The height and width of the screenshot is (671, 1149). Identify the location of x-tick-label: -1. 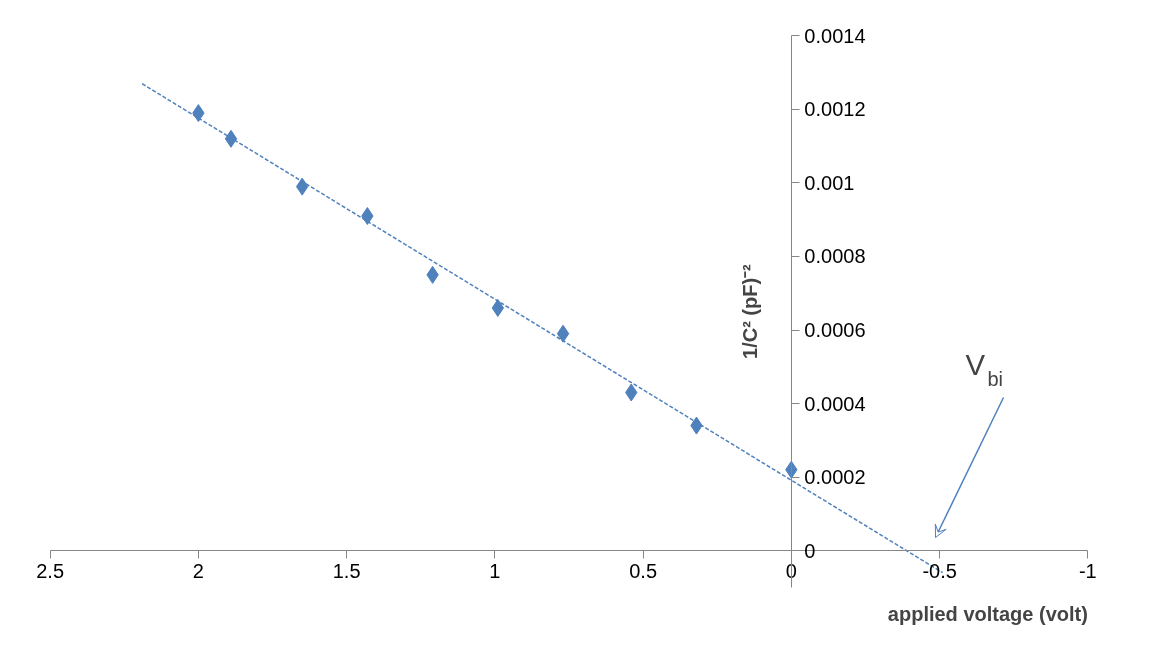
(1087, 570).